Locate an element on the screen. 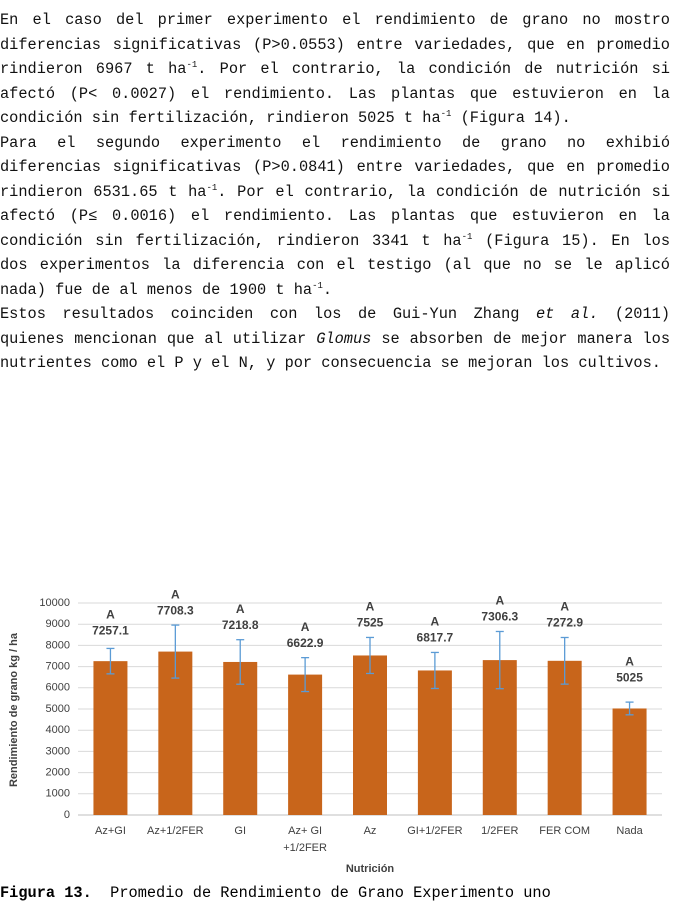  run: . is located at coordinates (327, 289).